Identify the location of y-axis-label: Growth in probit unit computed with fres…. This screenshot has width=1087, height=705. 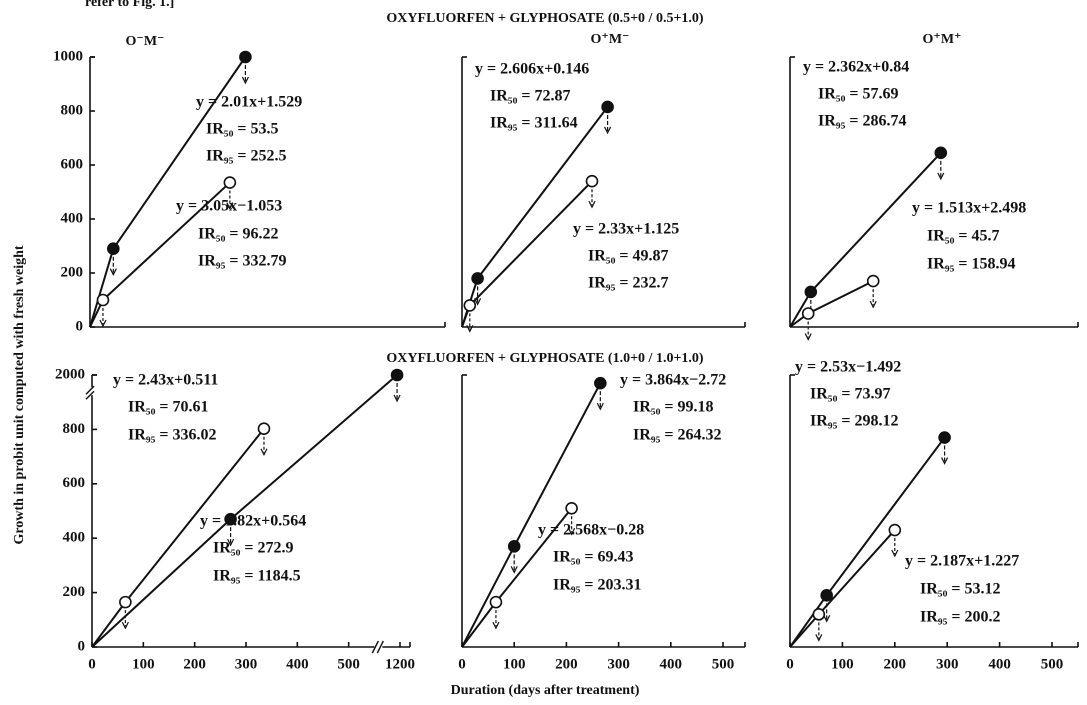
(19, 394).